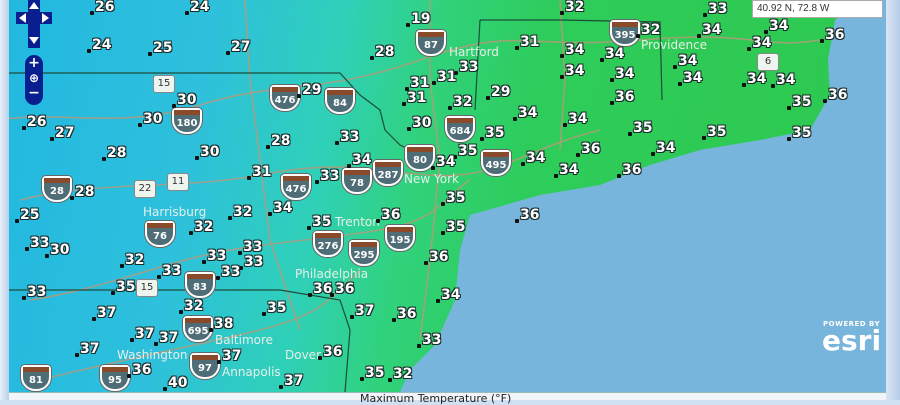 The width and height of the screenshot is (900, 405). I want to click on powered-by-text: POWERED BY, so click(852, 324).